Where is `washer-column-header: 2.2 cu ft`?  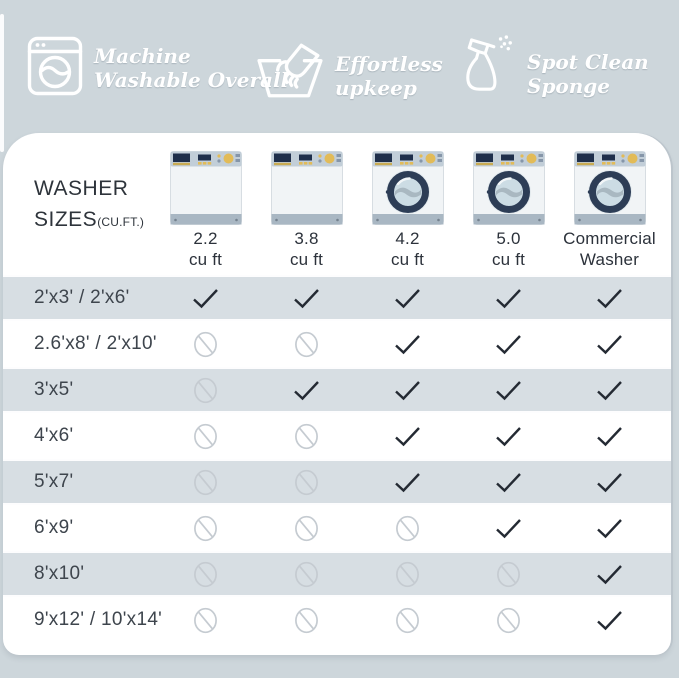
washer-column-header: 2.2 cu ft is located at coordinates (205, 203).